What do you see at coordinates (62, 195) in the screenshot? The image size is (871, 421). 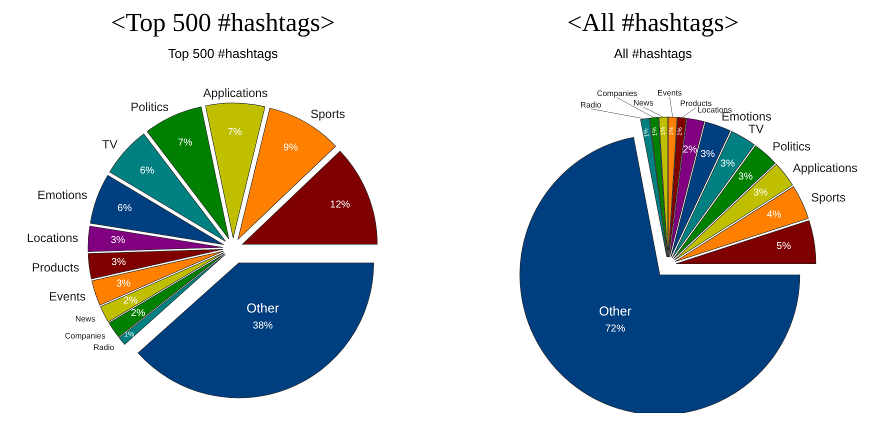 I see `slice-label: Emotions` at bounding box center [62, 195].